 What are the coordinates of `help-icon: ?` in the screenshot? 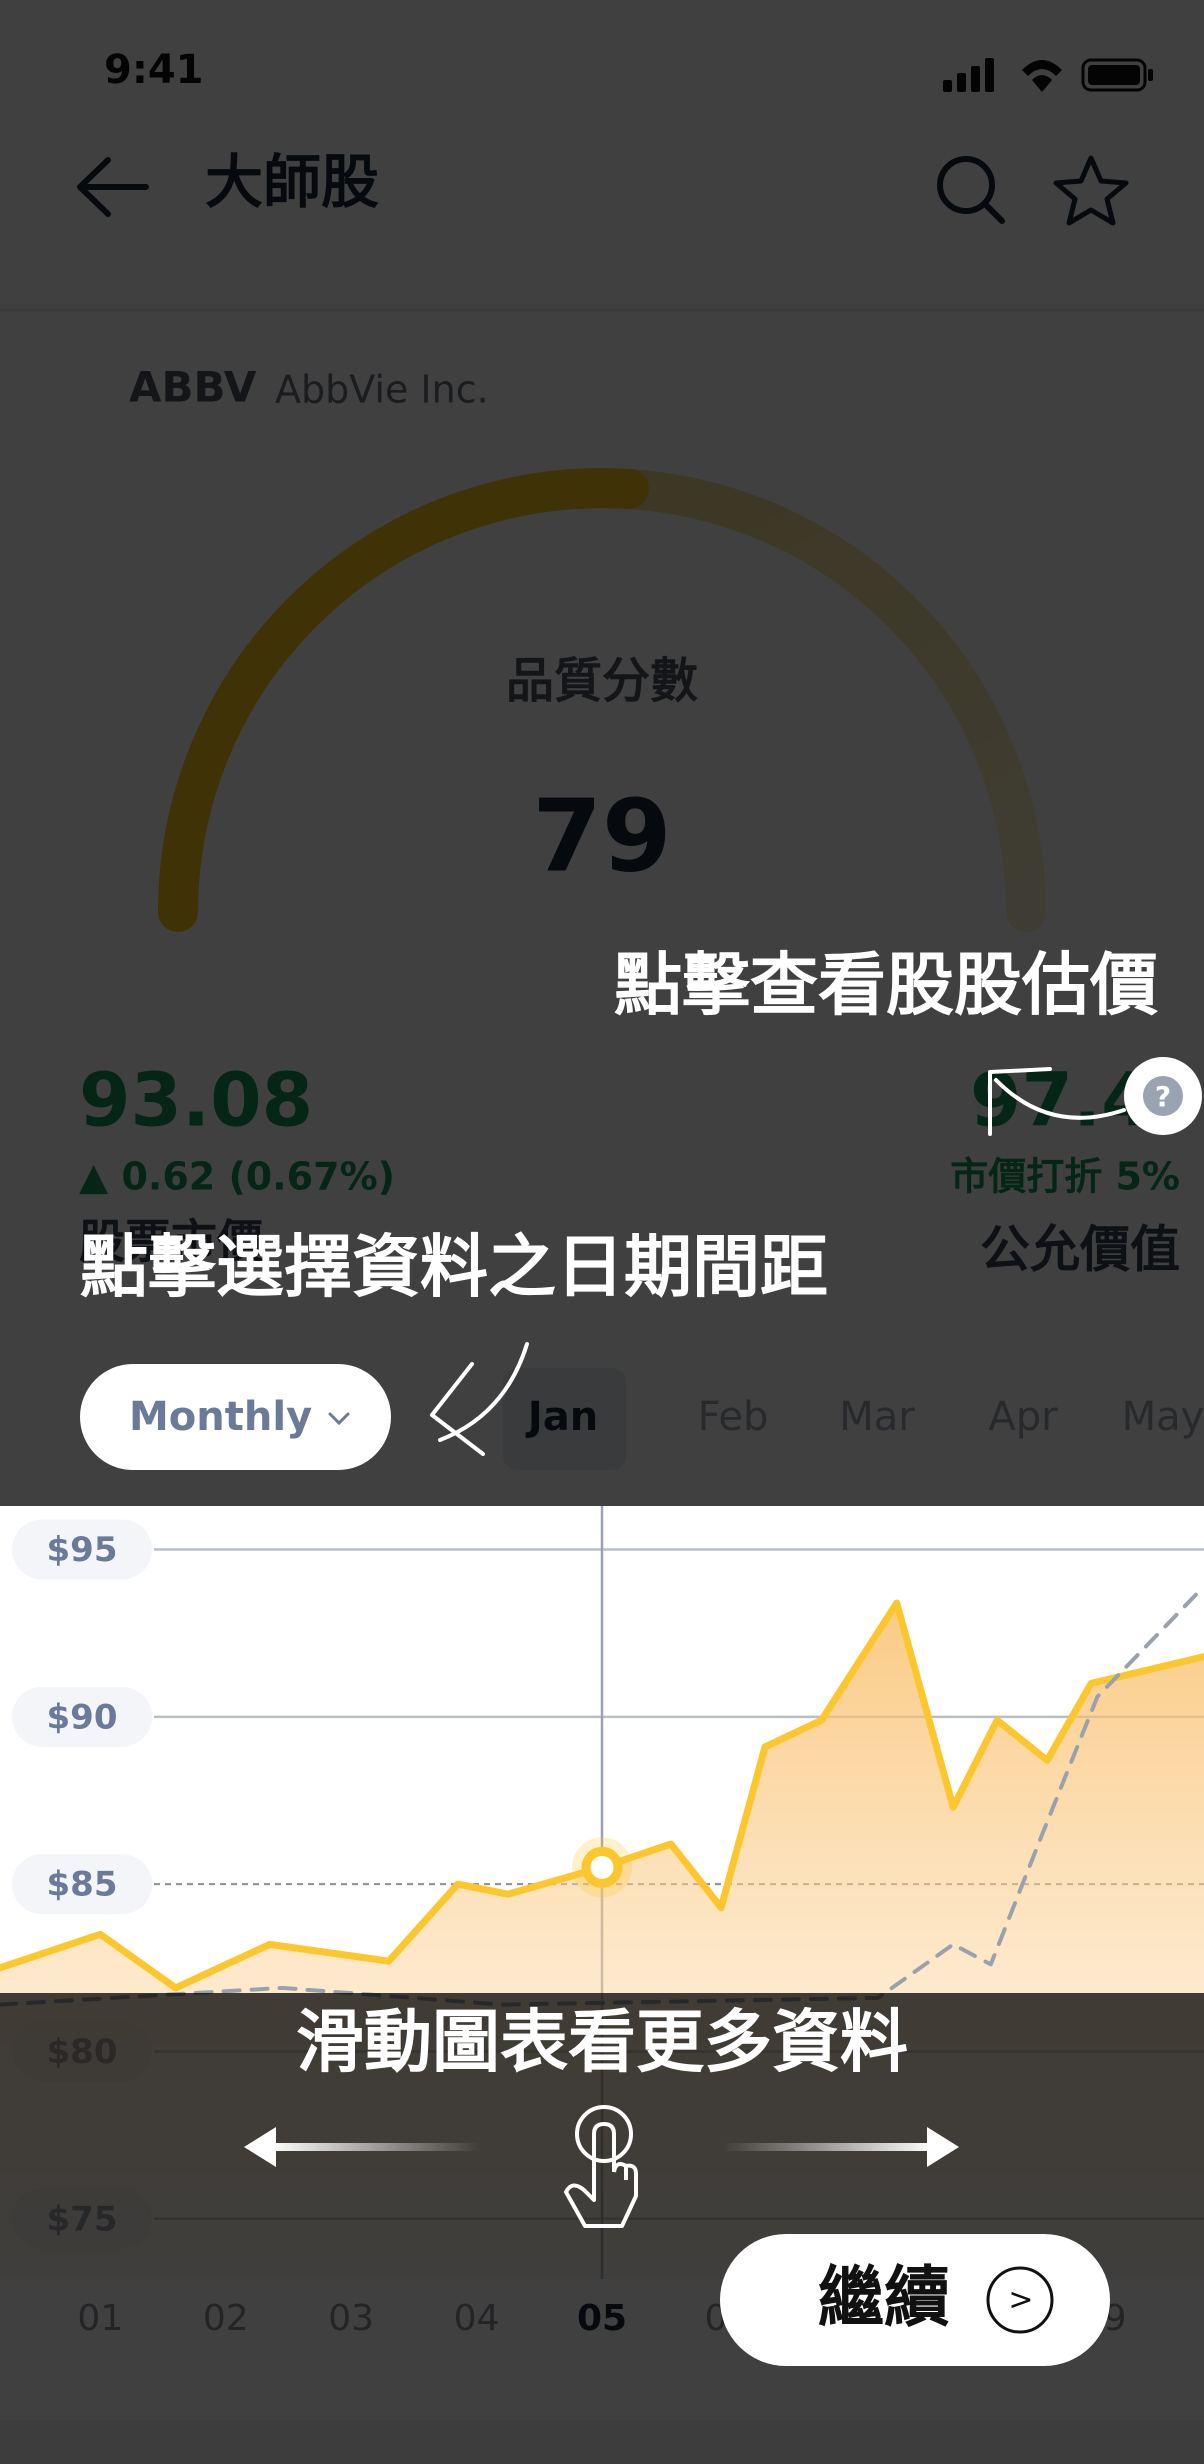 It's located at (1163, 1096).